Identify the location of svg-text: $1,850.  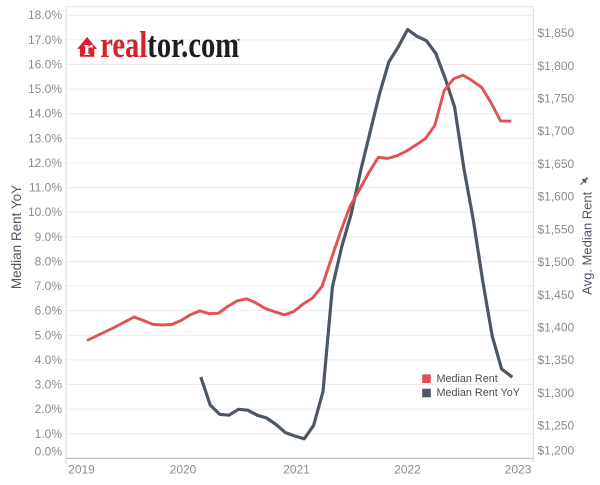
(556, 33).